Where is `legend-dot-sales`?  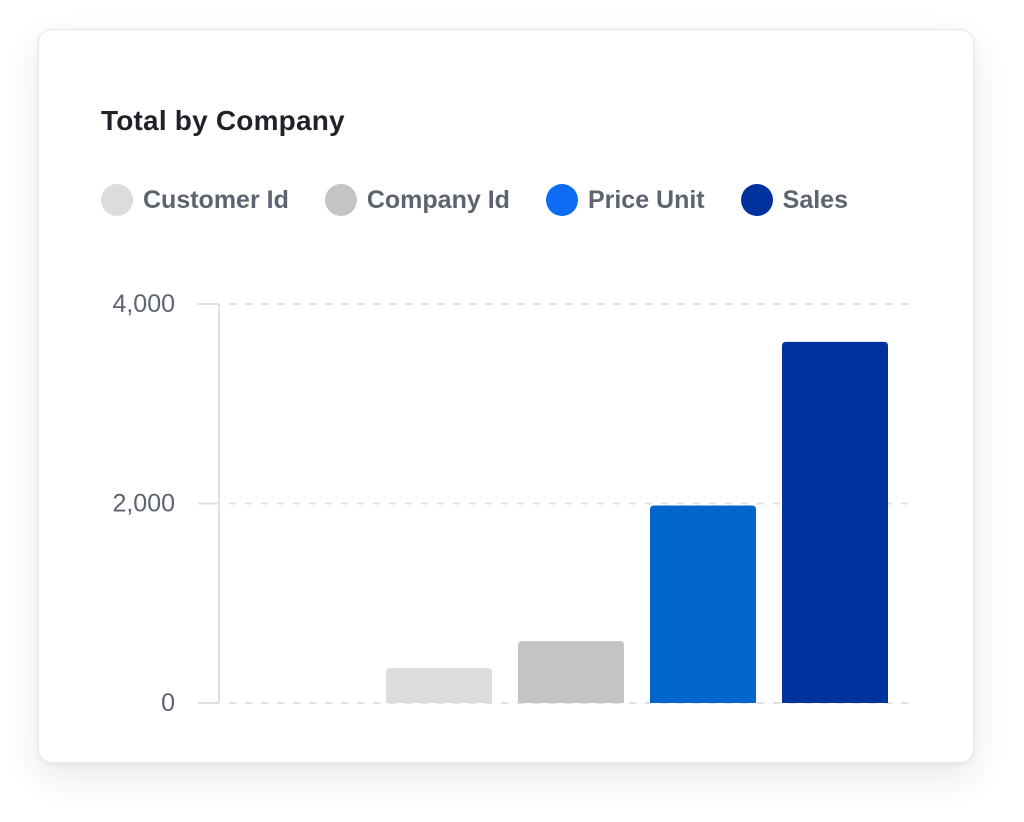 legend-dot-sales is located at coordinates (756, 200).